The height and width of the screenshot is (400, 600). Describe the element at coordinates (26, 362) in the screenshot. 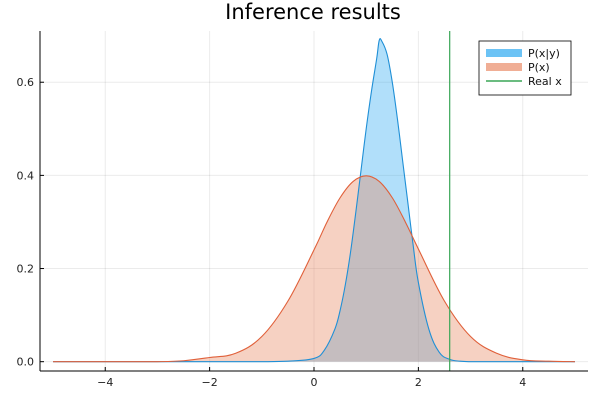

I see `y-tick-label: 0.0` at that location.